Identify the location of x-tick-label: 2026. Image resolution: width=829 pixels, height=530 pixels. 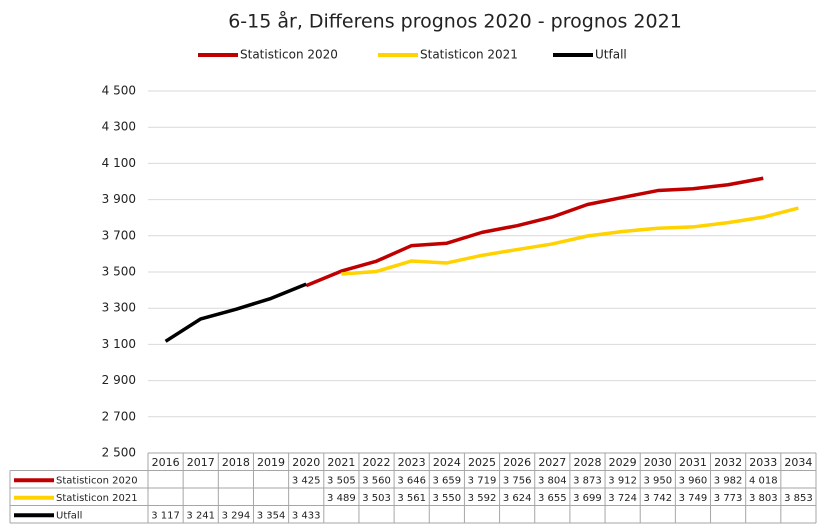
(517, 462).